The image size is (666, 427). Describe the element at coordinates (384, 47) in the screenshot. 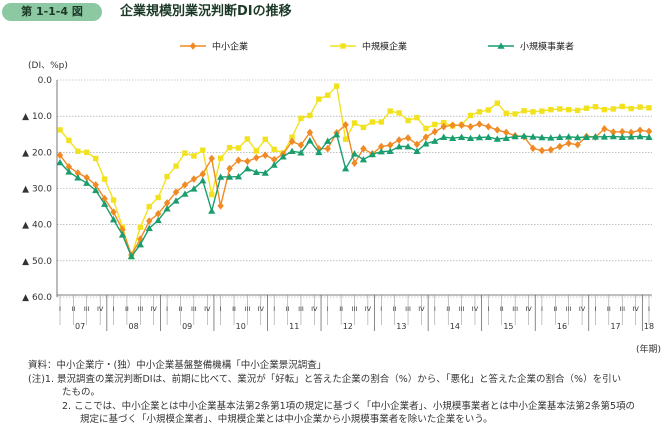

I see `legend-label: 中規模企業` at that location.